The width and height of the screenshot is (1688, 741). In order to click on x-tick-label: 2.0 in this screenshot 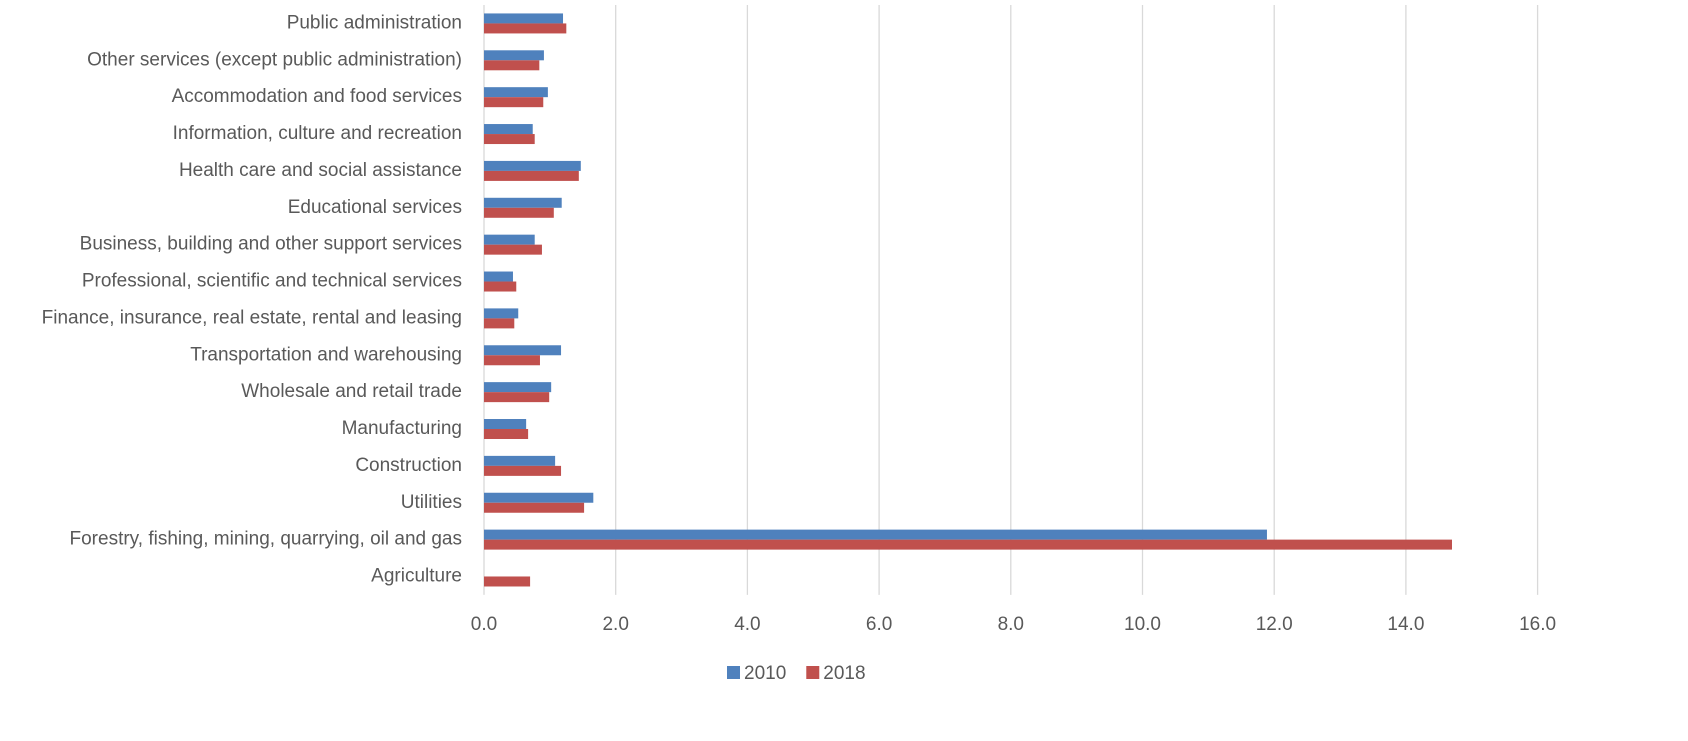, I will do `click(615, 624)`.